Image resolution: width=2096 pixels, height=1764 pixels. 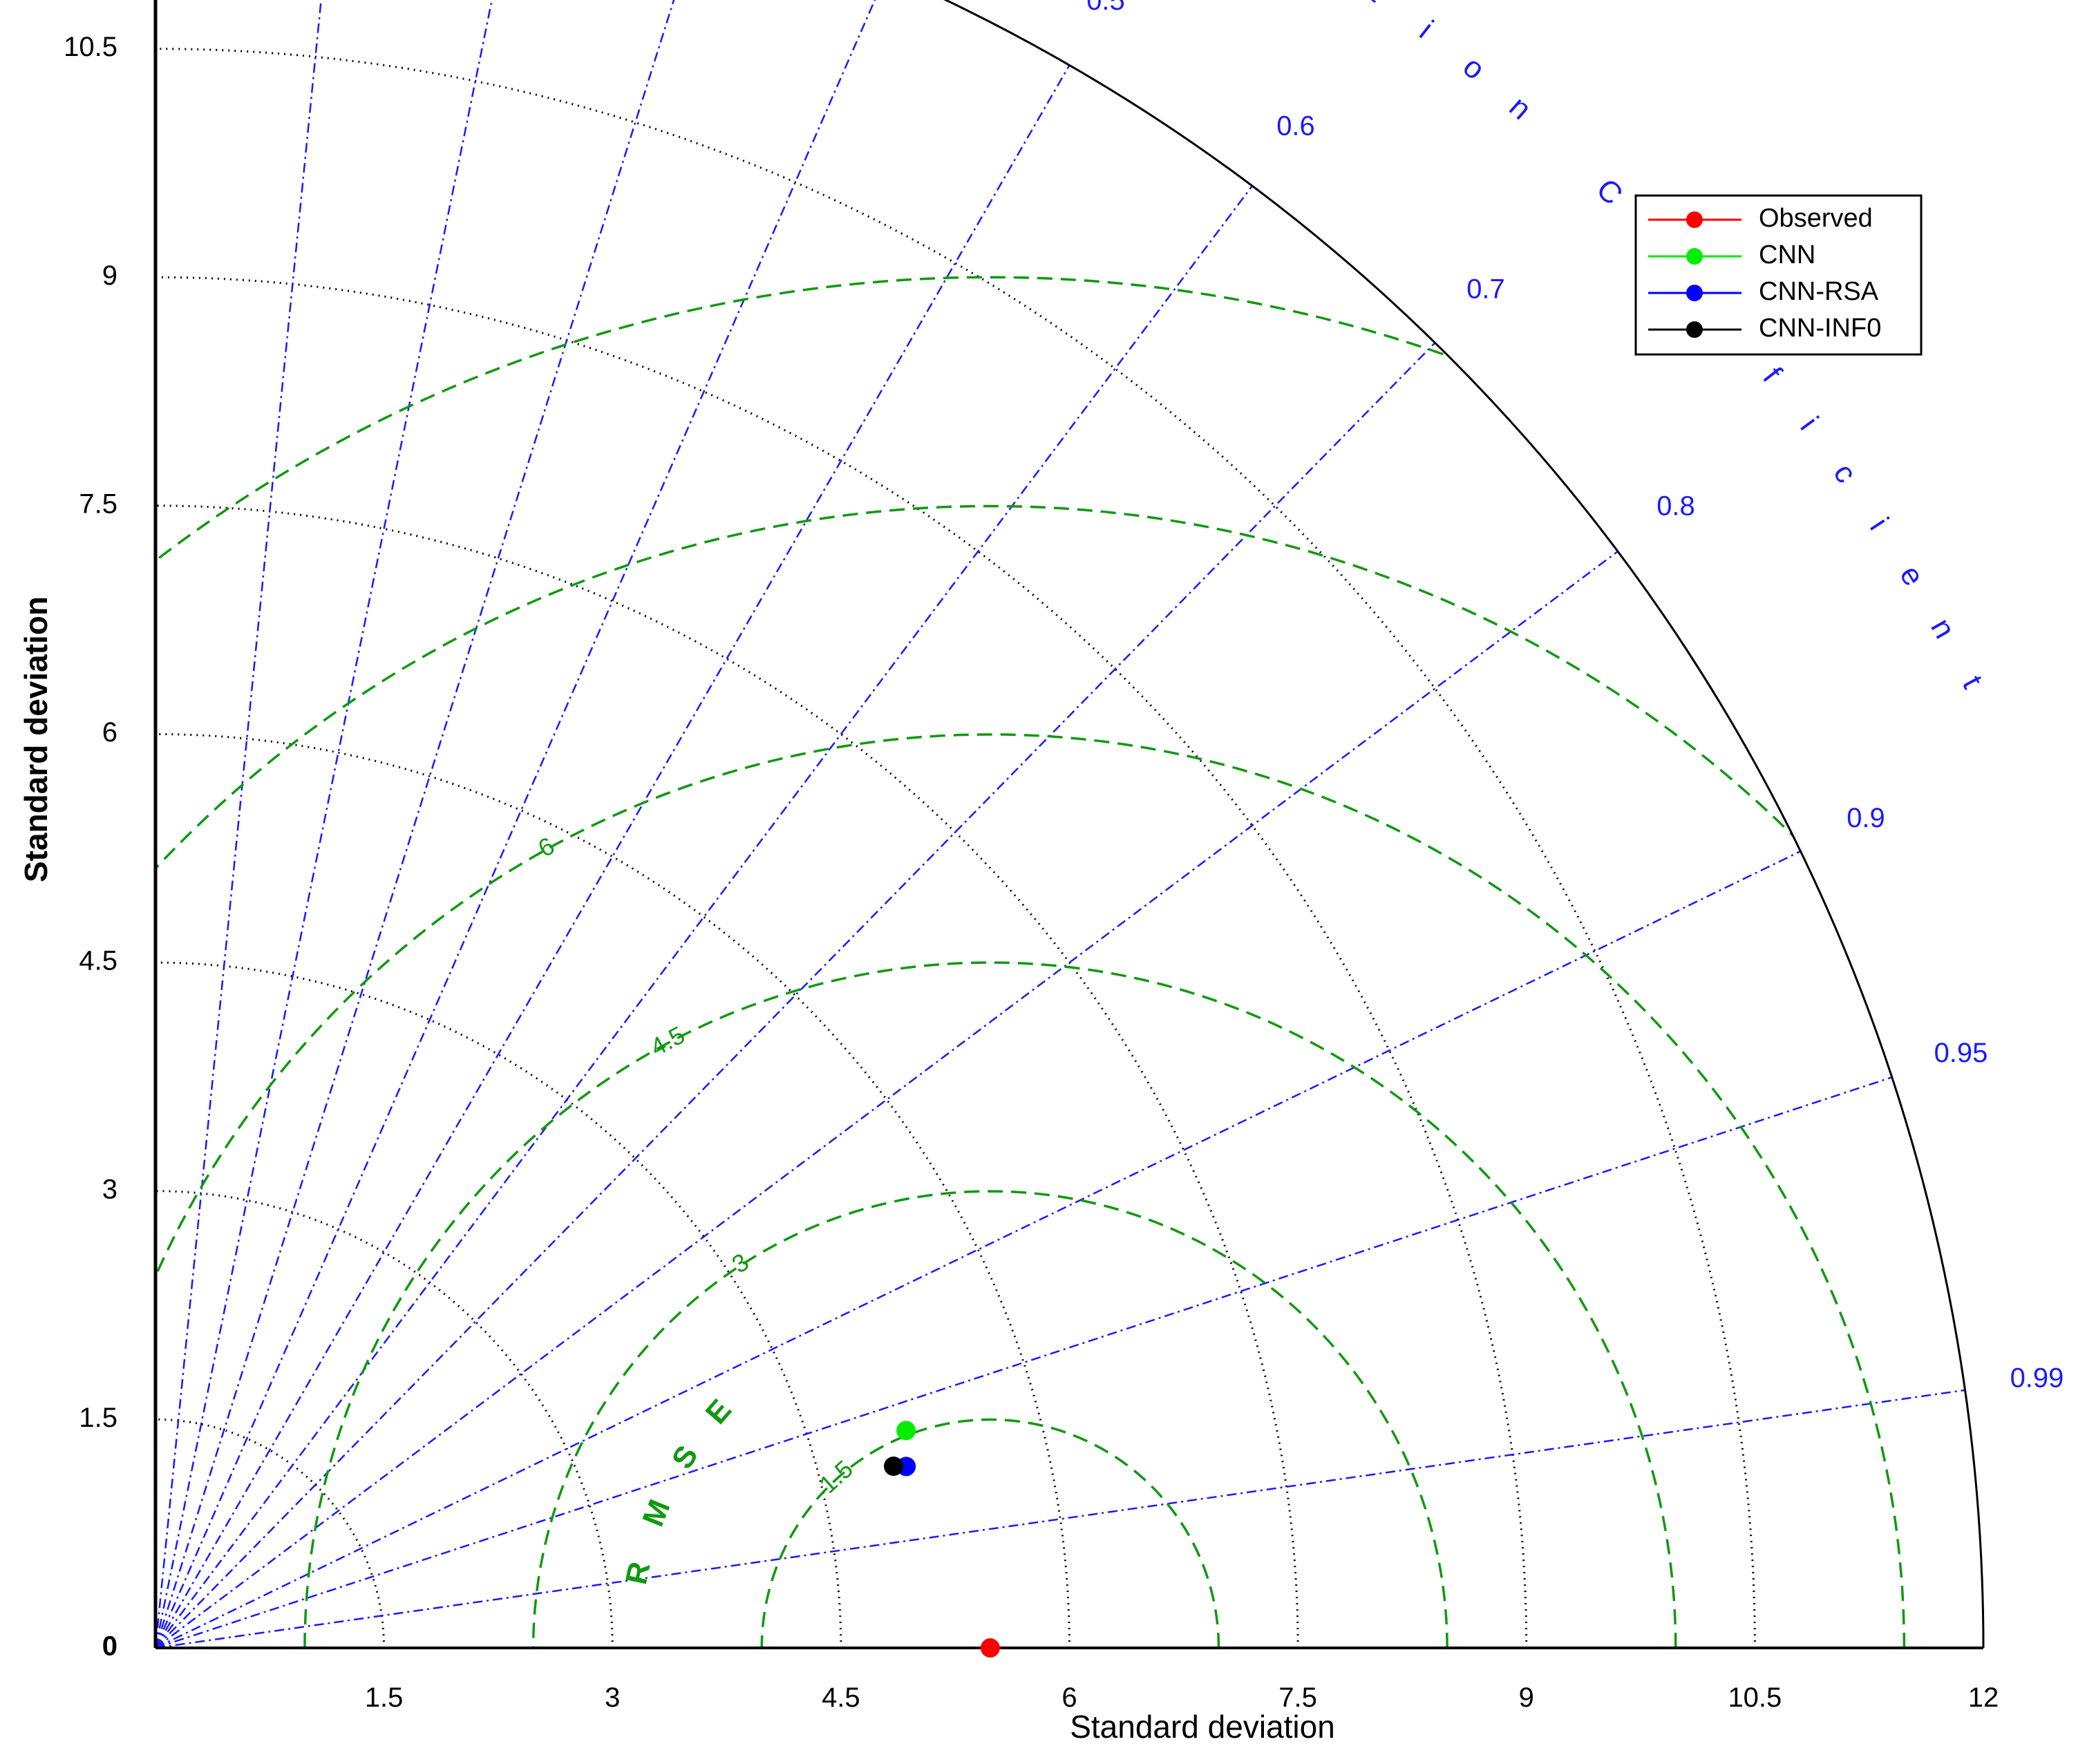 I want to click on y-tick-label: 0, so click(x=109, y=1647).